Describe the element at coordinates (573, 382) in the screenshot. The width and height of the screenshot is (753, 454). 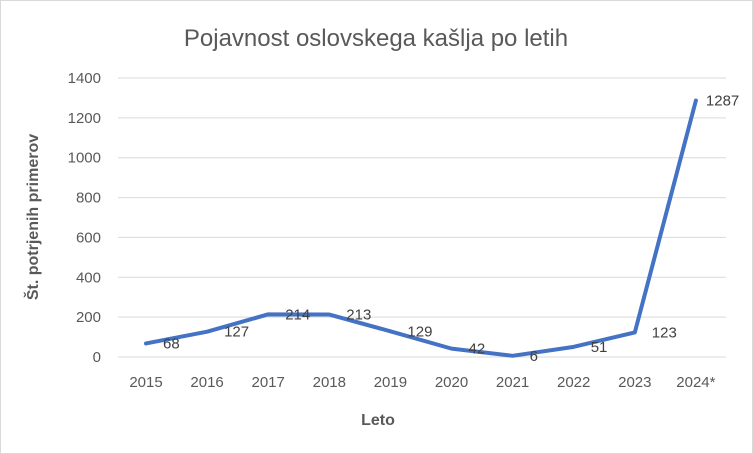
I see `x-tick-label: 2022` at that location.